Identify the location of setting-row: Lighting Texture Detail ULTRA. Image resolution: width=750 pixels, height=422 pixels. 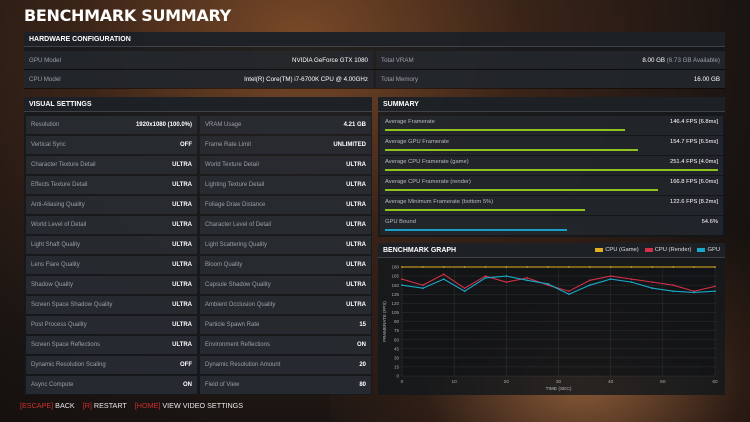
(285, 185).